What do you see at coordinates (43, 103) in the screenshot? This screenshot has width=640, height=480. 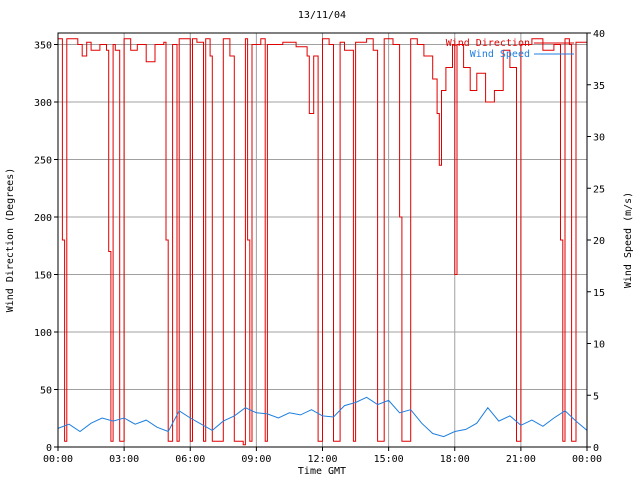 I see `y-left-tick-label: 300` at bounding box center [43, 103].